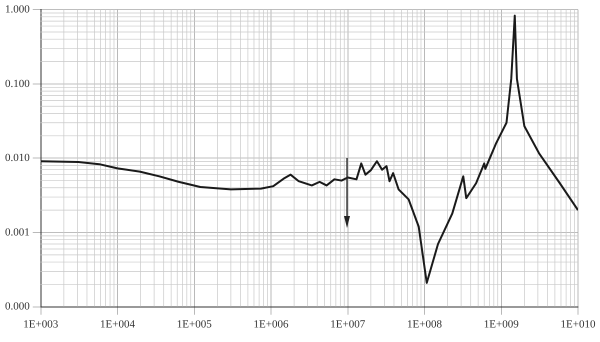 The height and width of the screenshot is (342, 600). Describe the element at coordinates (17, 232) in the screenshot. I see `y-tick-label: 0.001` at that location.